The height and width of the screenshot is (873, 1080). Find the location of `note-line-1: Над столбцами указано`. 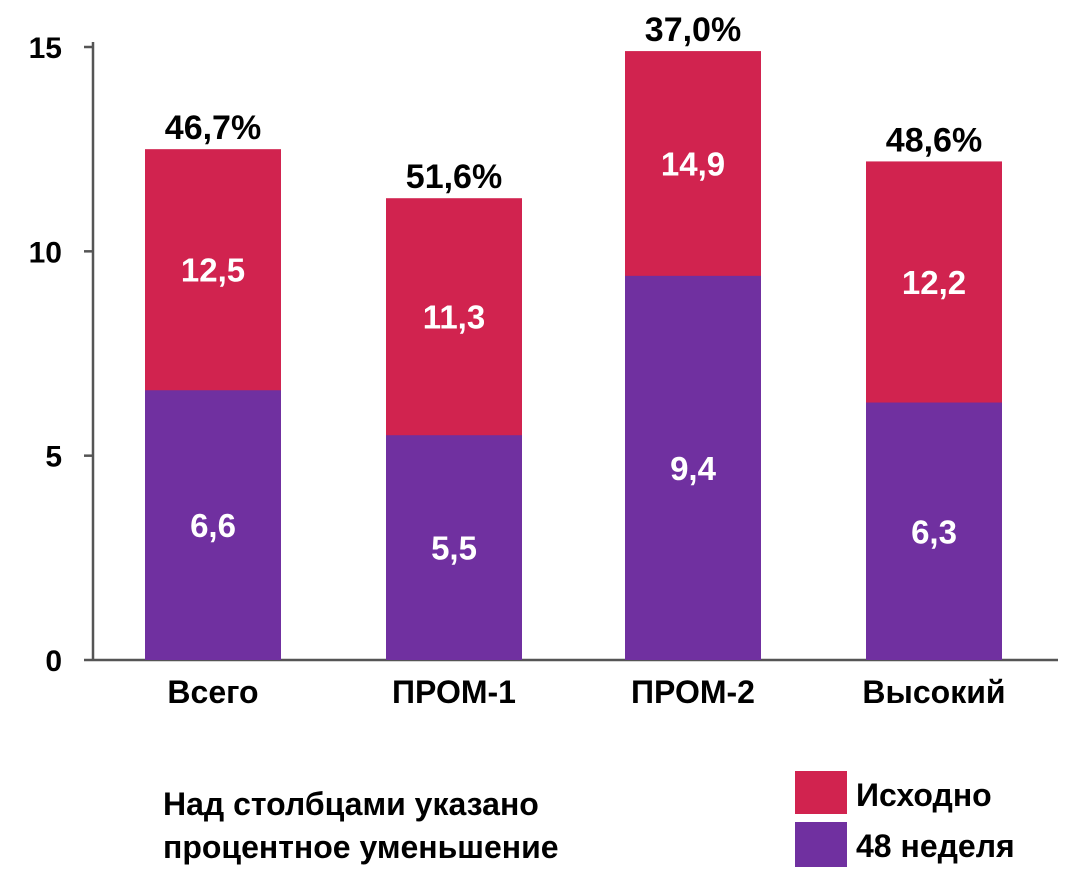

note-line-1: Над столбцами указано is located at coordinates (351, 804).